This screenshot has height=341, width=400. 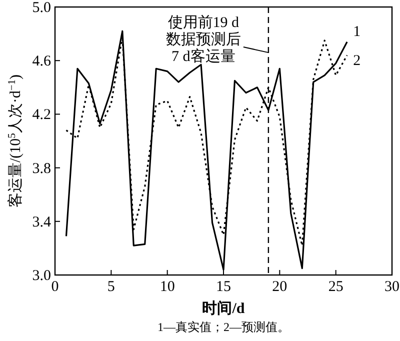 What do you see at coordinates (336, 287) in the screenshot?
I see `x-tick-label: 25` at bounding box center [336, 287].